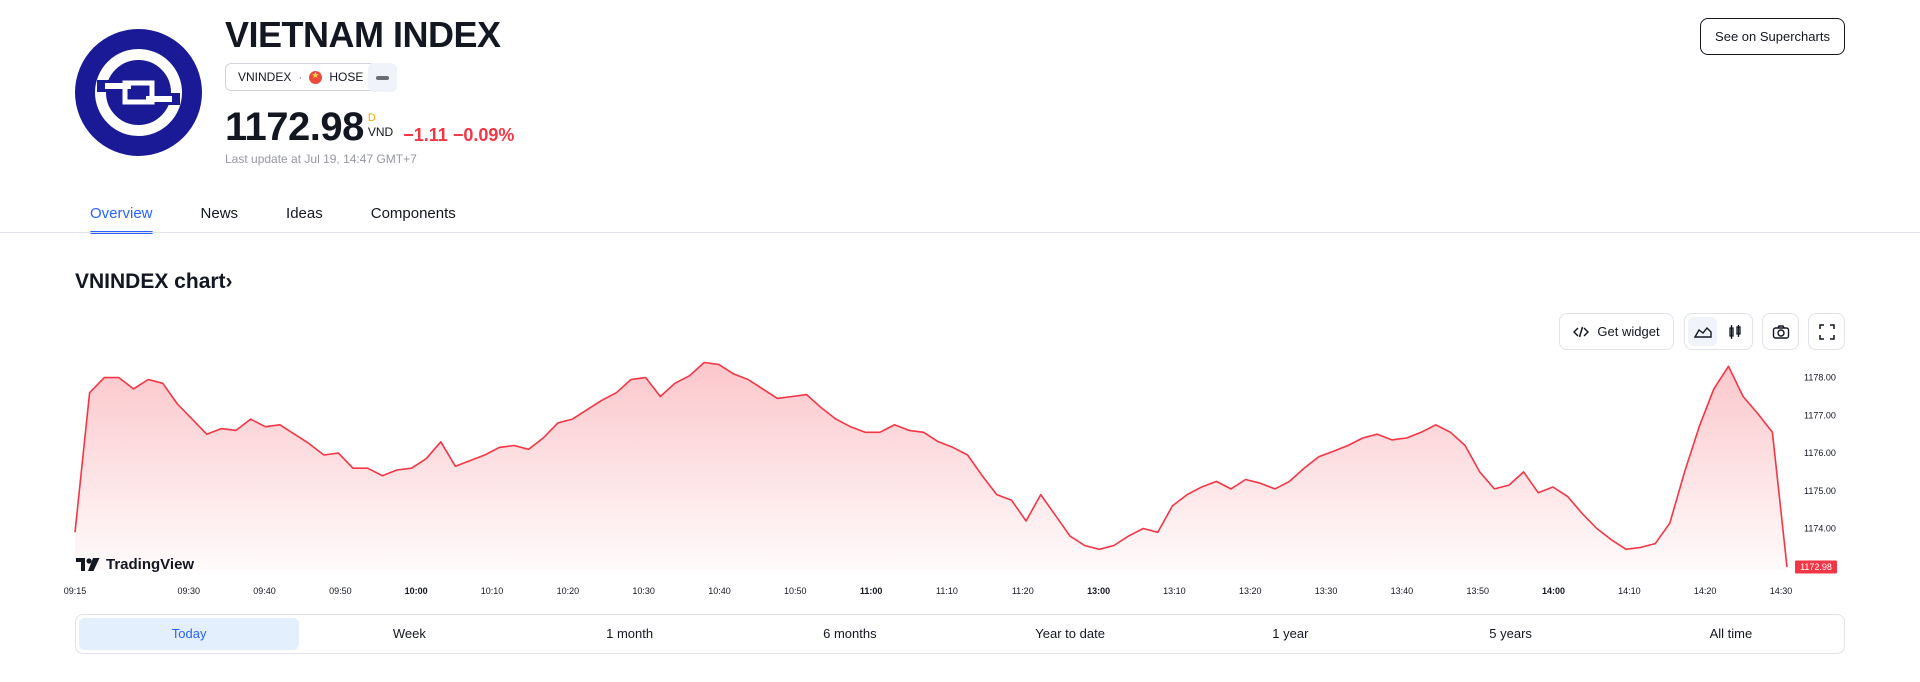 The image size is (1920, 682). I want to click on tab-components: Components, so click(413, 213).